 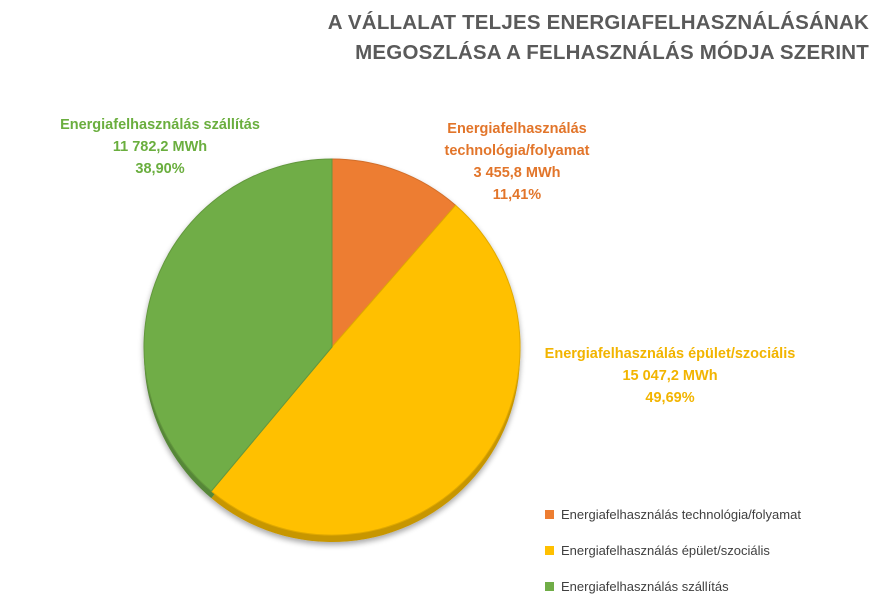 I want to click on legend-item-building: Energiafelhasználás épület/szociális, so click(x=673, y=550).